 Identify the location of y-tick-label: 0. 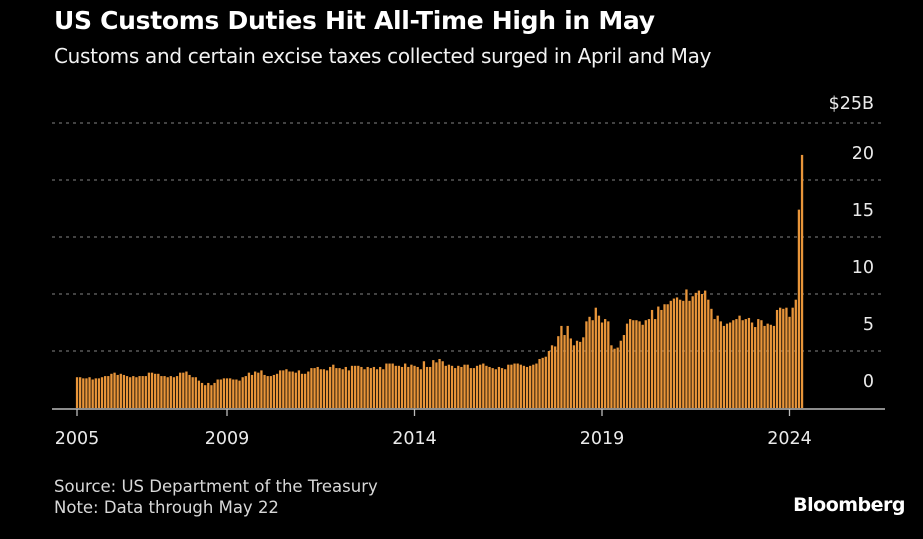
(868, 382).